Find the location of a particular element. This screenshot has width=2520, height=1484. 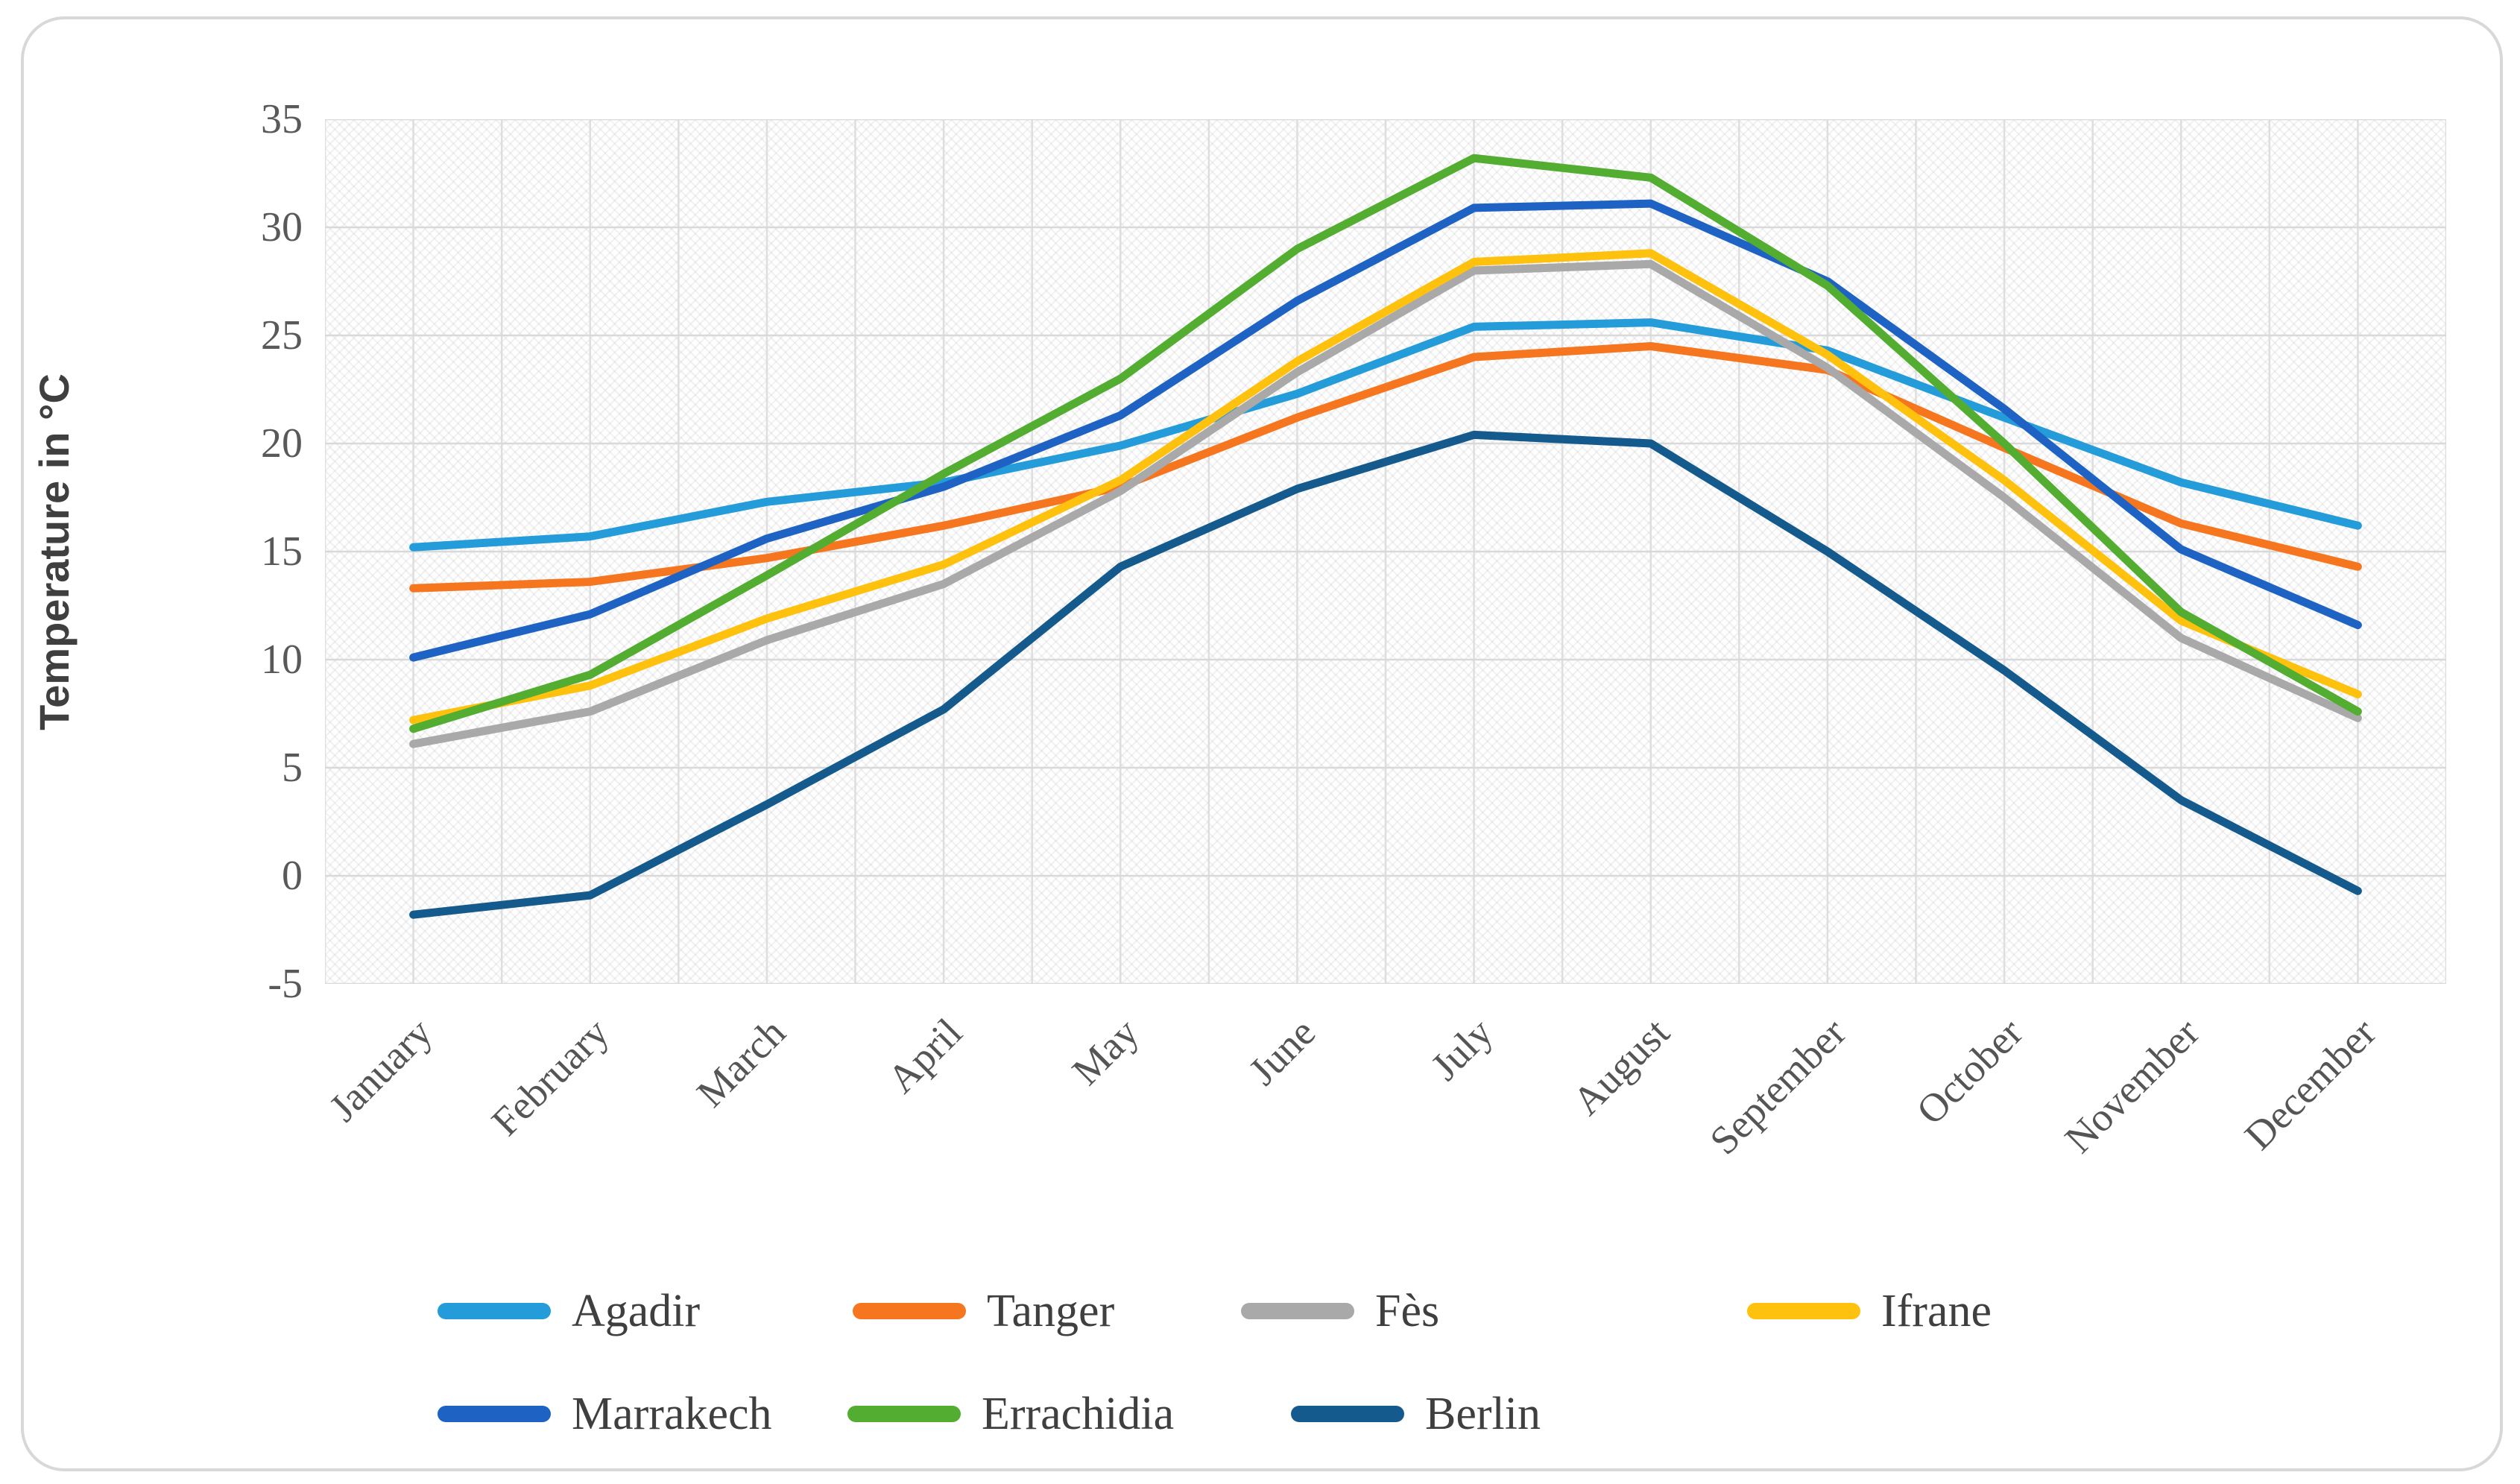

legend-item-agadir: Agadir is located at coordinates (569, 1311).